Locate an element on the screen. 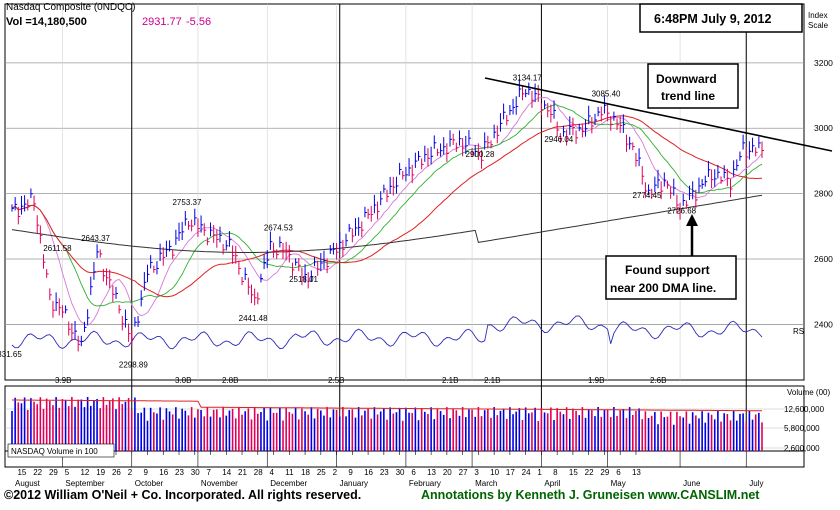  price-tick-label: 2800 is located at coordinates (823, 194).